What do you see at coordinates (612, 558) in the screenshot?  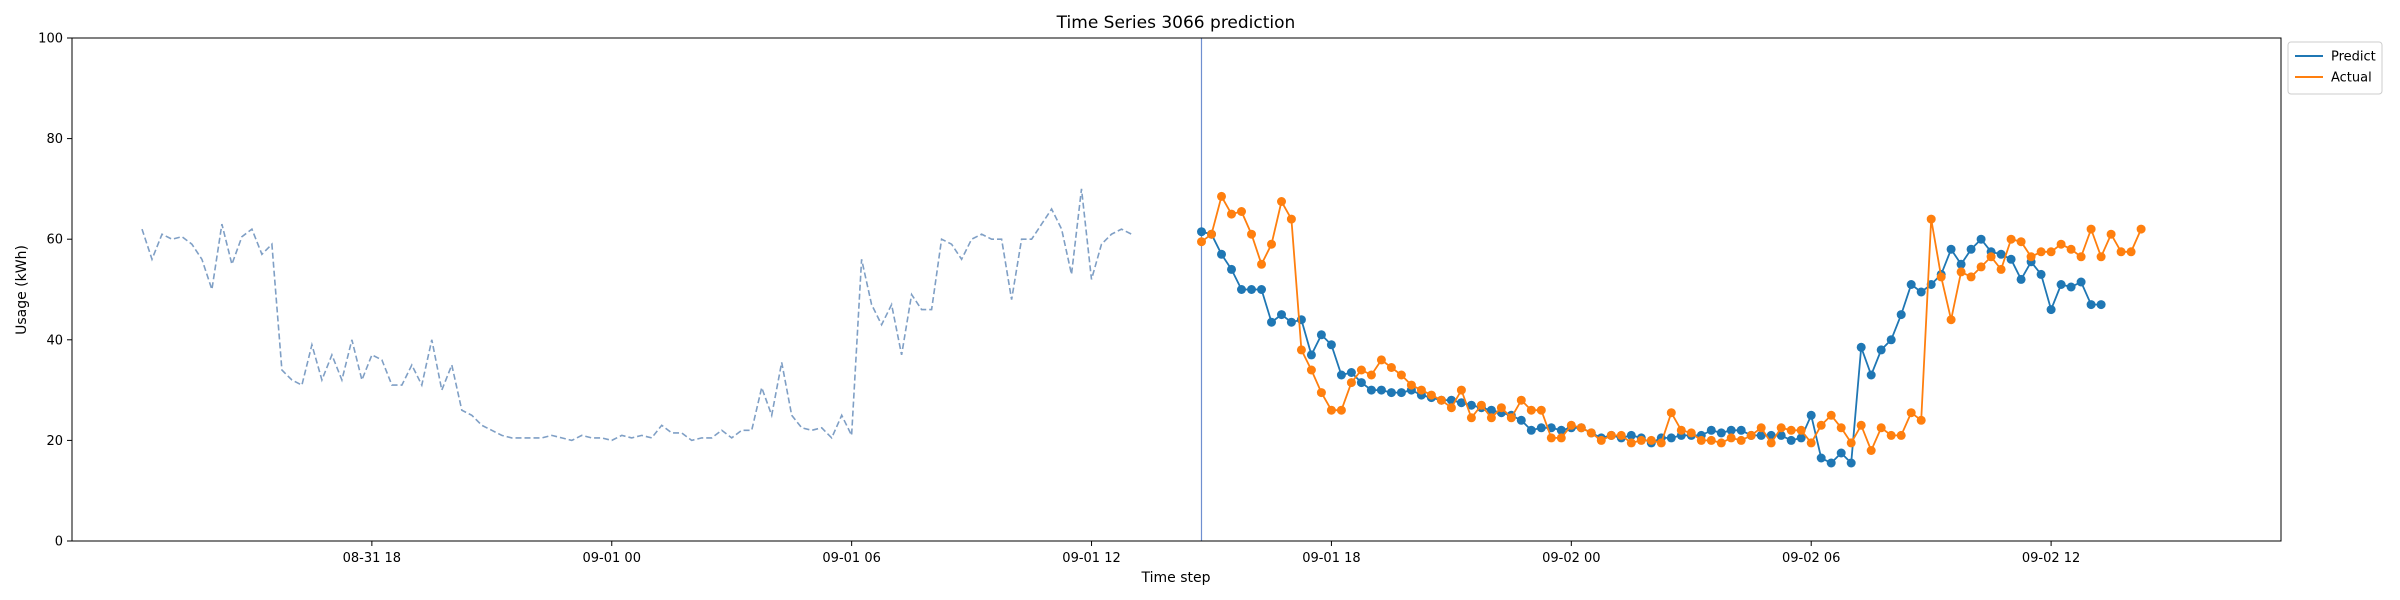 I see `x-tick-label: 09-01 00` at bounding box center [612, 558].